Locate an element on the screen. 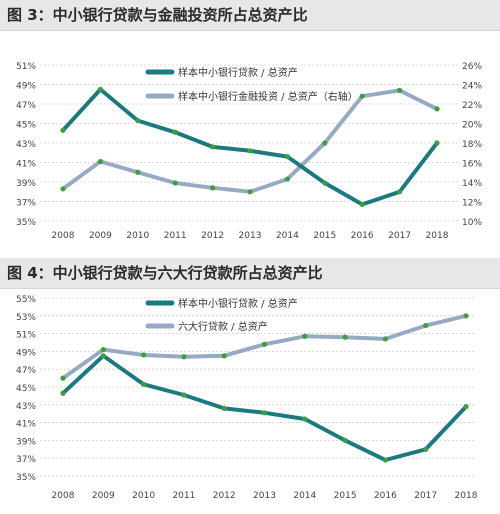 This screenshot has width=500, height=514. y2-tick-label: 20% is located at coordinates (472, 126).